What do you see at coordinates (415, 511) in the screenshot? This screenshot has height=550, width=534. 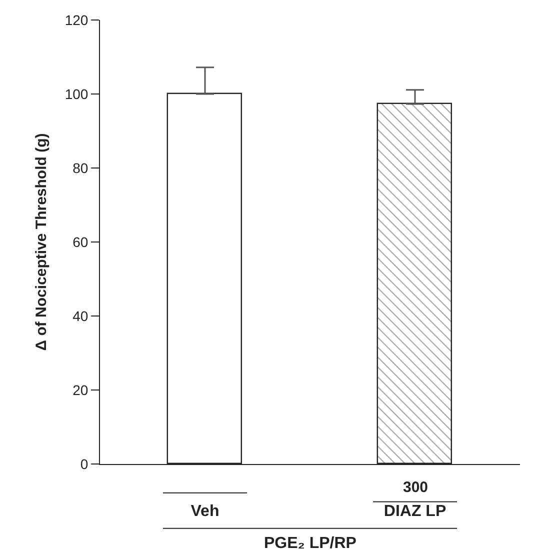 I see `x-tick-label: DIAZ LP` at bounding box center [415, 511].